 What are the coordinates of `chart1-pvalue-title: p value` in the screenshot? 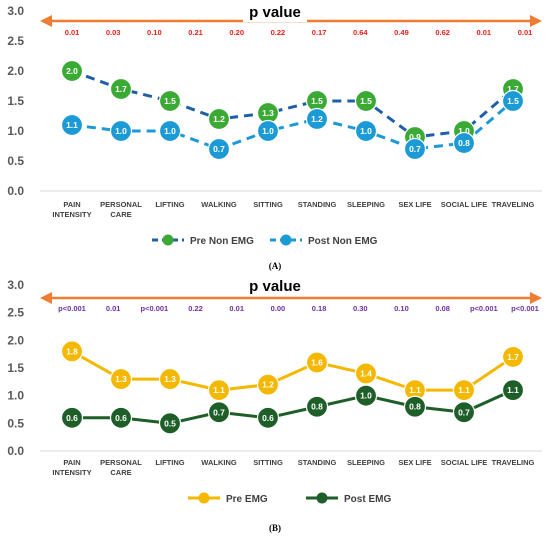 It's located at (275, 12).